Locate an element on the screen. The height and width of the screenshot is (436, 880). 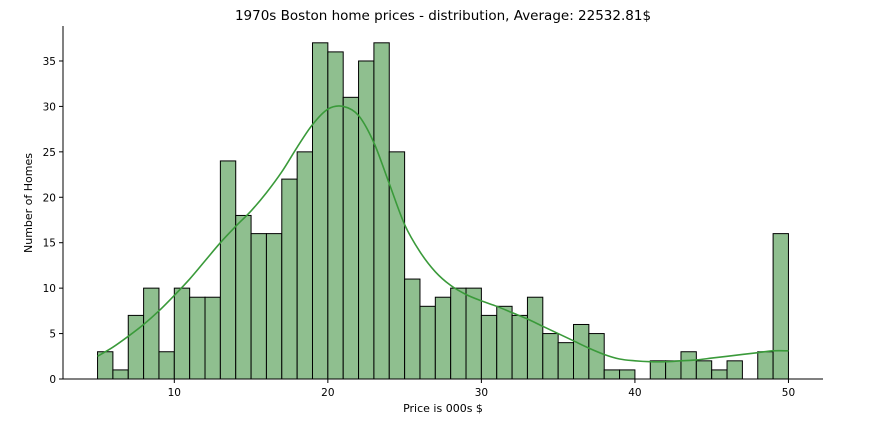
y-tick-label: 15 is located at coordinates (49, 244).